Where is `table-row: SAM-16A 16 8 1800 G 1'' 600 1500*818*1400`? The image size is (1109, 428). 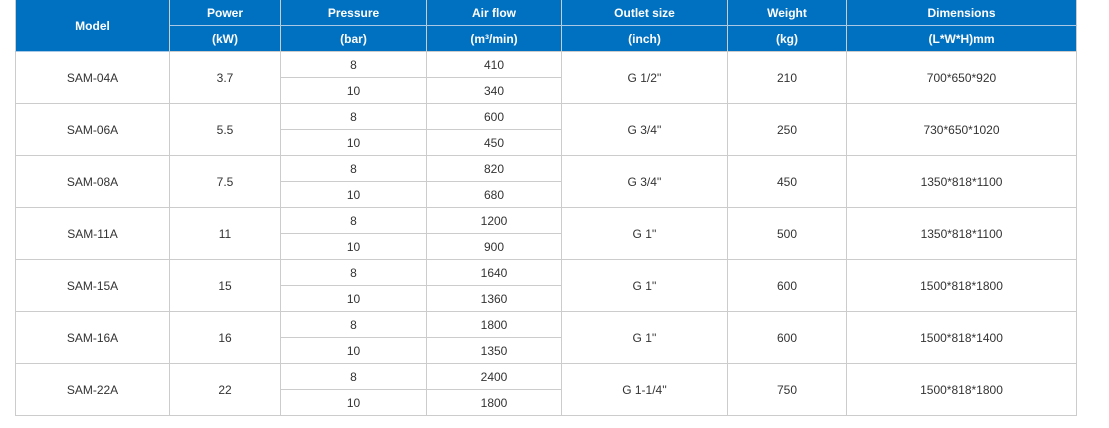 table-row: SAM-16A 16 8 1800 G 1'' 600 1500*818*1400 is located at coordinates (546, 337).